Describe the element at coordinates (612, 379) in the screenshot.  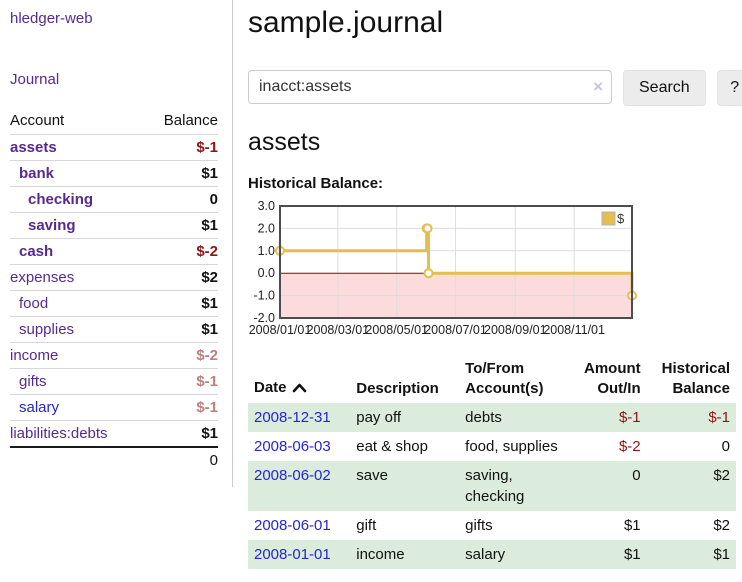
I see `register-header-amount: Amount Out/In` at that location.